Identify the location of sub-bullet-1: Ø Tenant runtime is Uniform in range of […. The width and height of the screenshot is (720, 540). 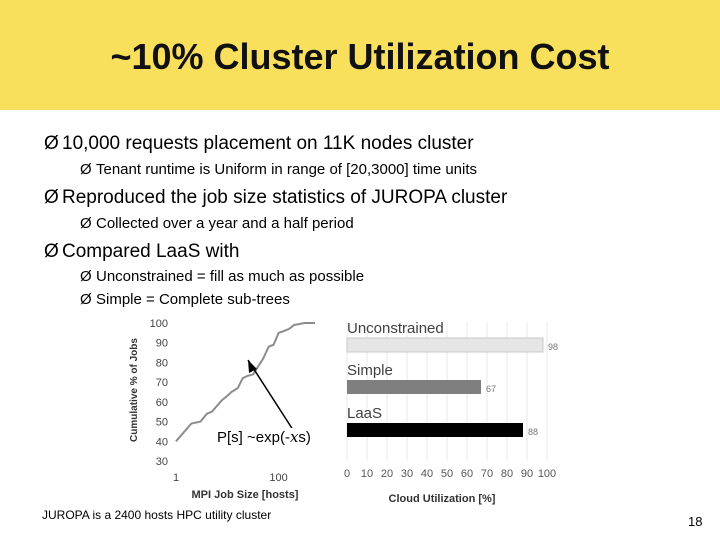
(278, 169).